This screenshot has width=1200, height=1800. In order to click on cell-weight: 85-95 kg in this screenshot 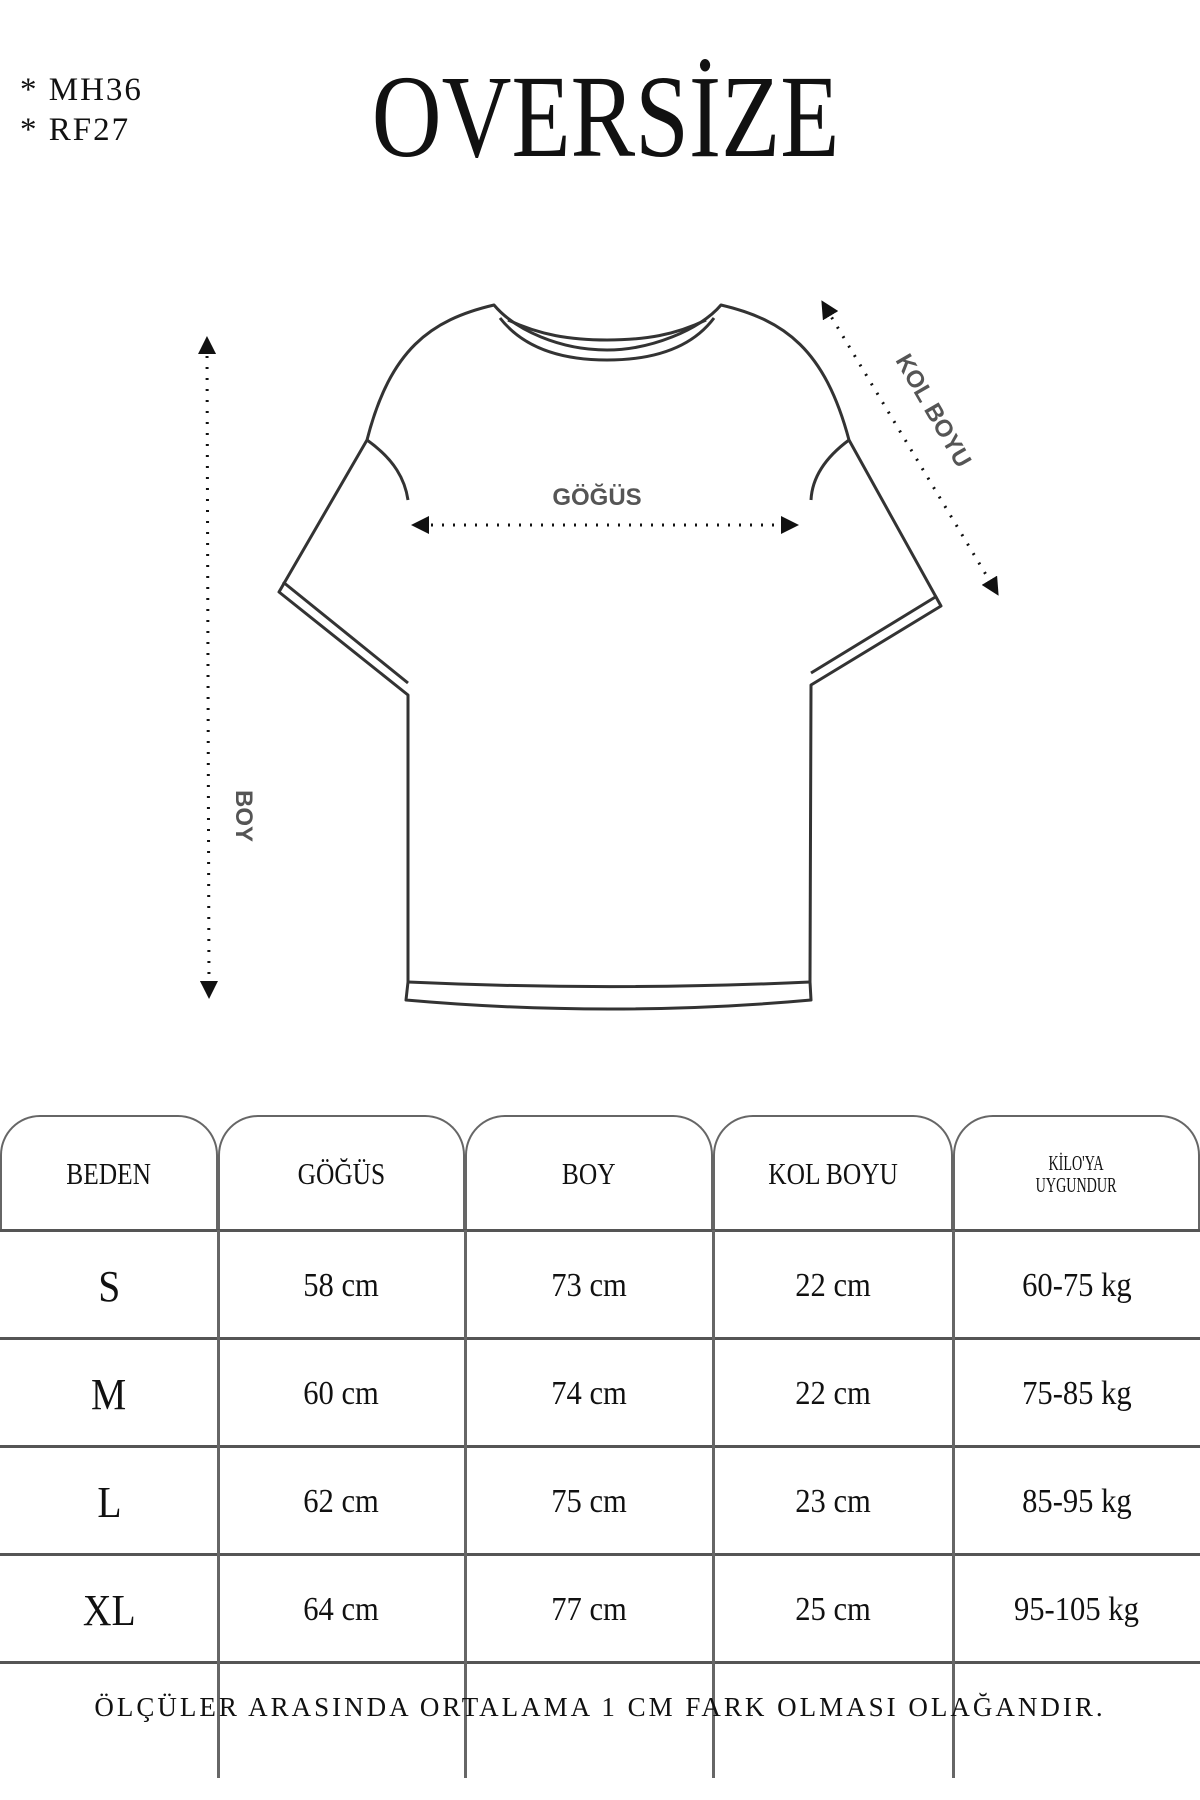, I will do `click(1076, 1502)`.